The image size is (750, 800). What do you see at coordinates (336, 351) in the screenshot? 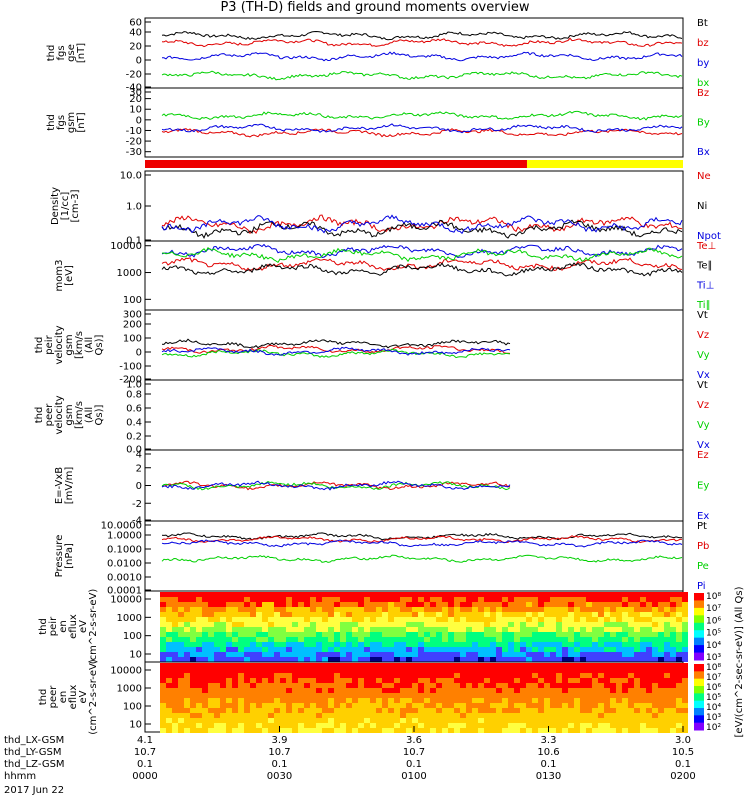
I see `series-line-Vx` at bounding box center [336, 351].